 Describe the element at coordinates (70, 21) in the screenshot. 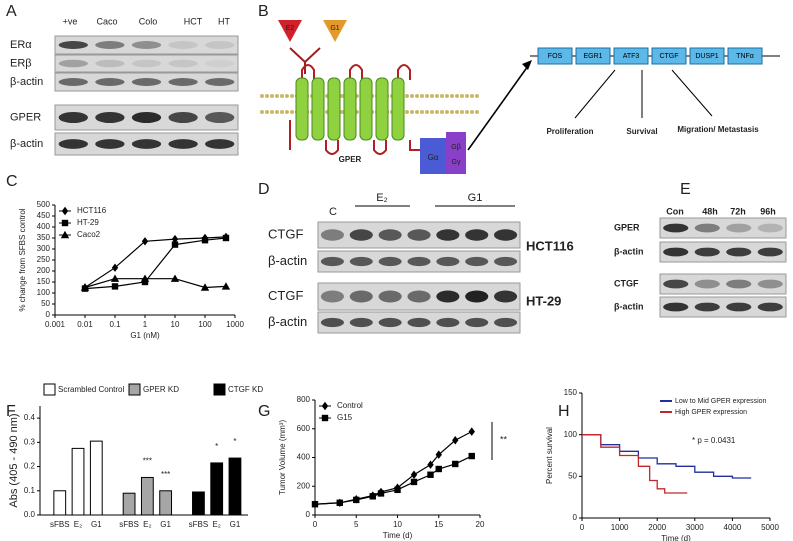

I see `lane-label: +ve` at that location.